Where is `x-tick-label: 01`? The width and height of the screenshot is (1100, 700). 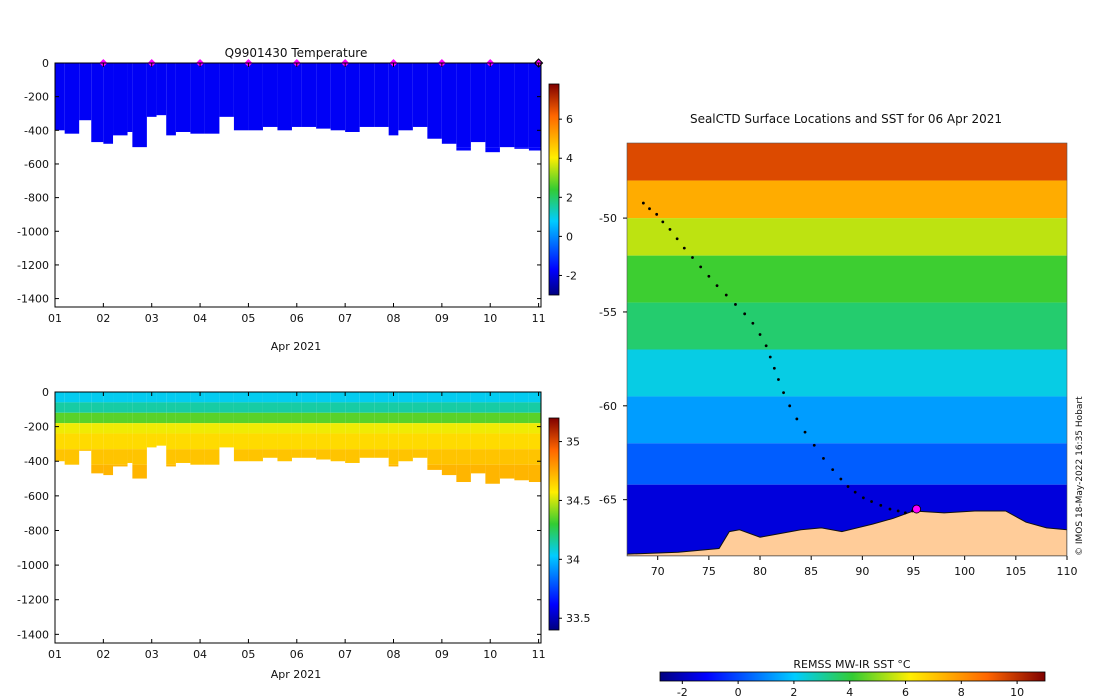
x-tick-label: 01 is located at coordinates (55, 318).